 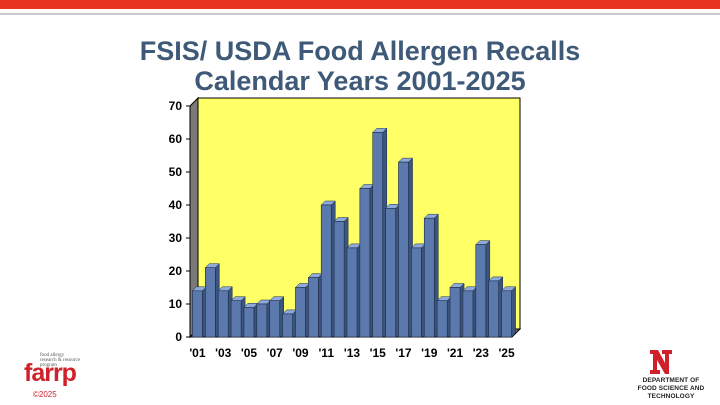 What do you see at coordinates (176, 205) in the screenshot?
I see `y-tick-label: 40` at bounding box center [176, 205].